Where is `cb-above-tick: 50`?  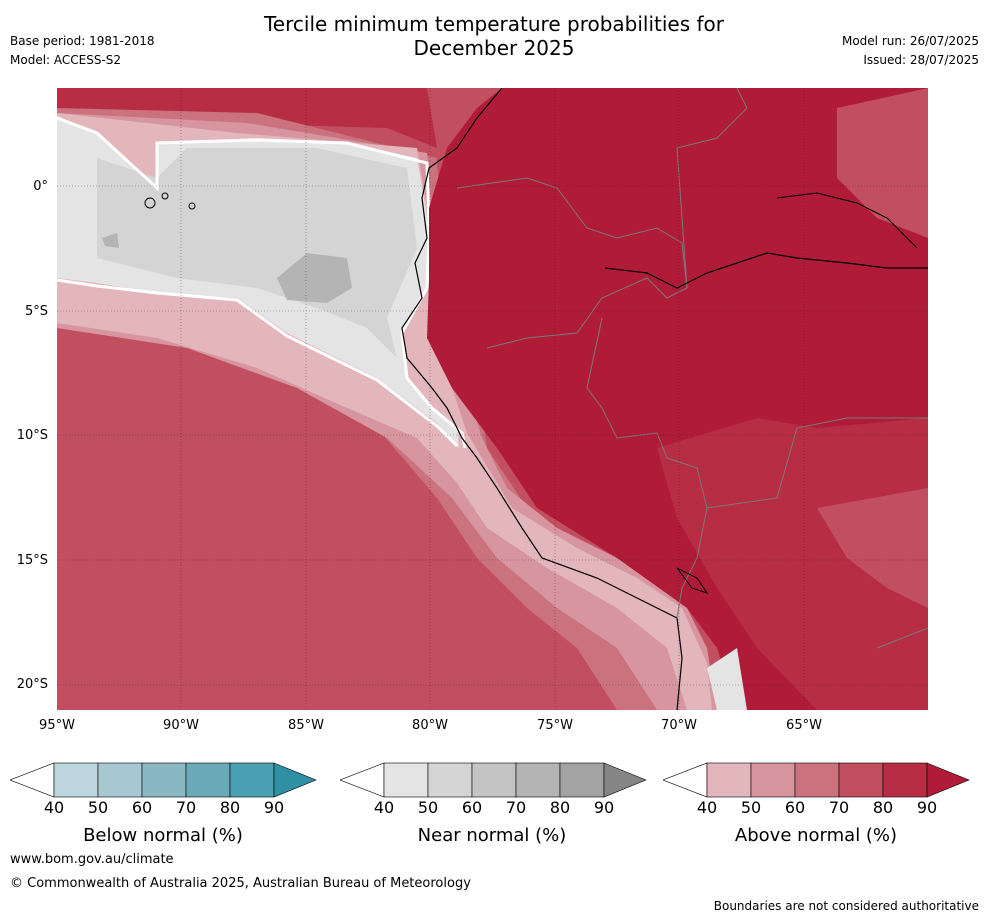 cb-above-tick: 50 is located at coordinates (751, 807).